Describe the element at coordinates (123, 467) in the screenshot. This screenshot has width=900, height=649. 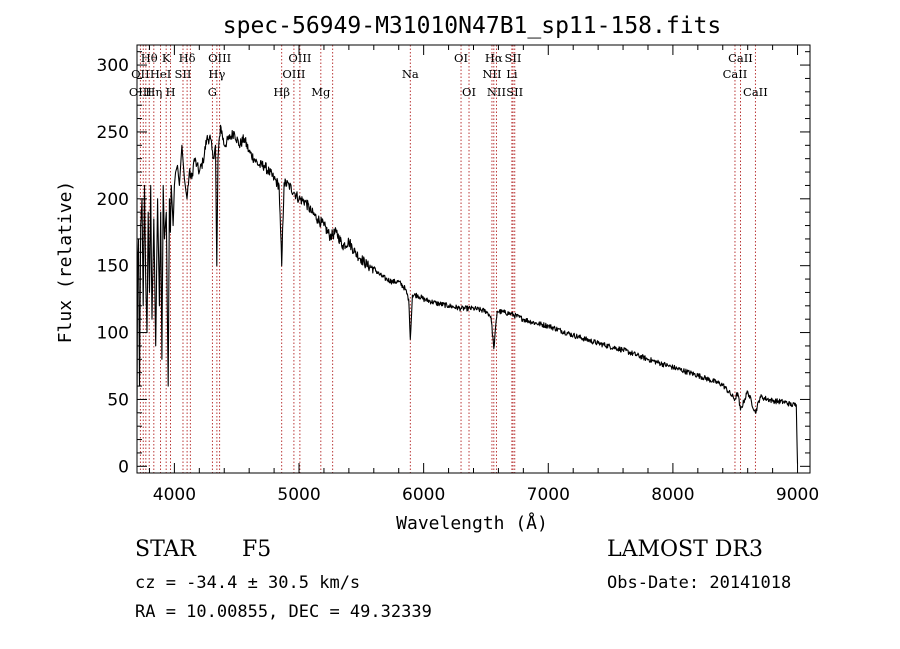
I see `y-tick-label: 0` at that location.